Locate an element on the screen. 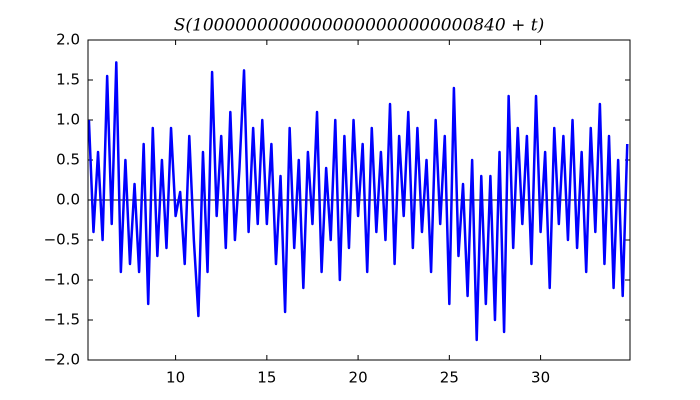  y-tick-label: 0.0 is located at coordinates (68, 200).